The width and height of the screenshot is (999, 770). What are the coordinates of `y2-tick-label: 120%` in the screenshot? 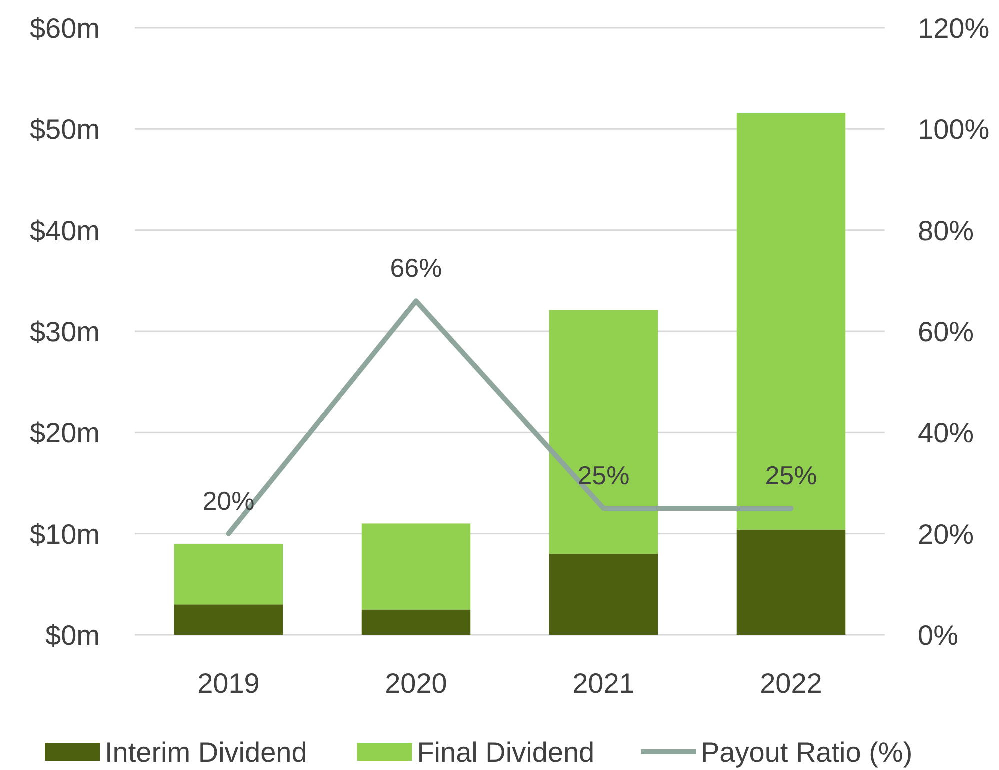 It's located at (954, 28).